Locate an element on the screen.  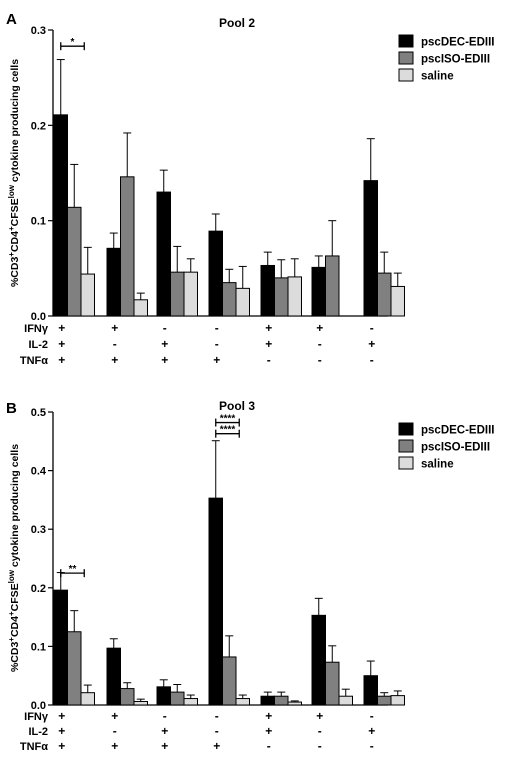
panel-letter: A is located at coordinates (11, 19).